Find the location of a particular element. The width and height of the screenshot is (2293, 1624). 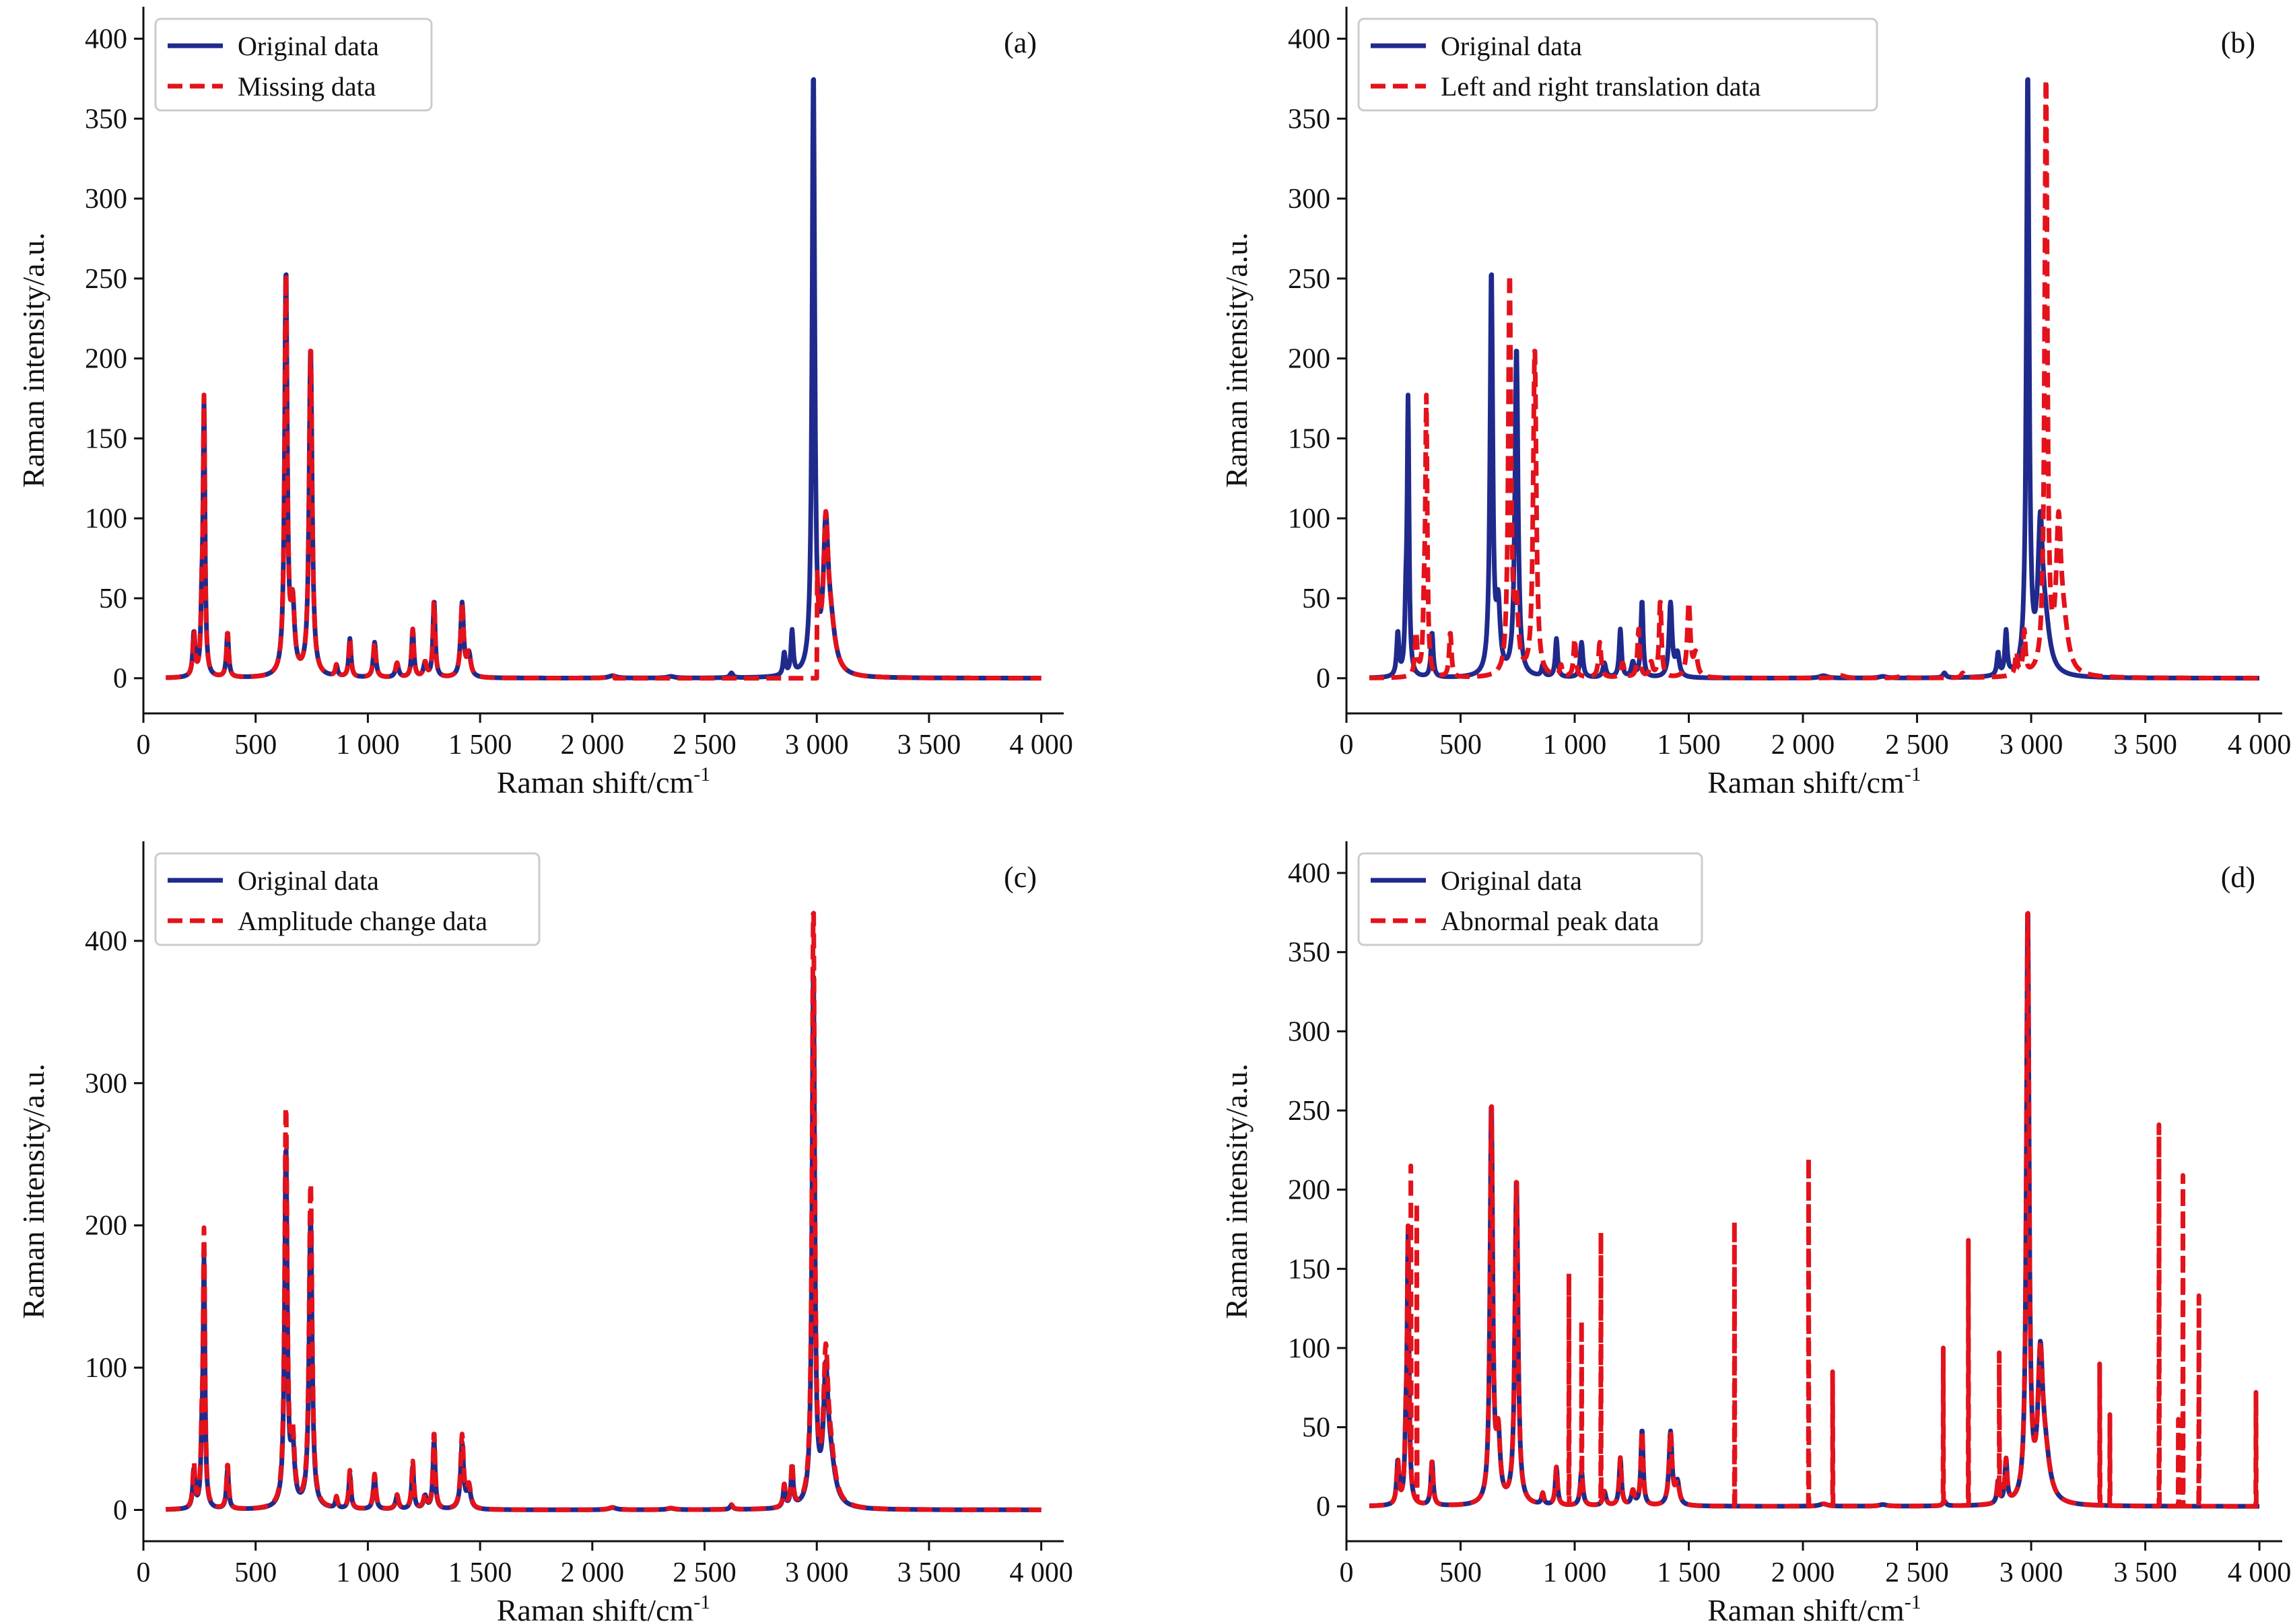

x-tick-label-c: 4 000 is located at coordinates (1041, 1572).